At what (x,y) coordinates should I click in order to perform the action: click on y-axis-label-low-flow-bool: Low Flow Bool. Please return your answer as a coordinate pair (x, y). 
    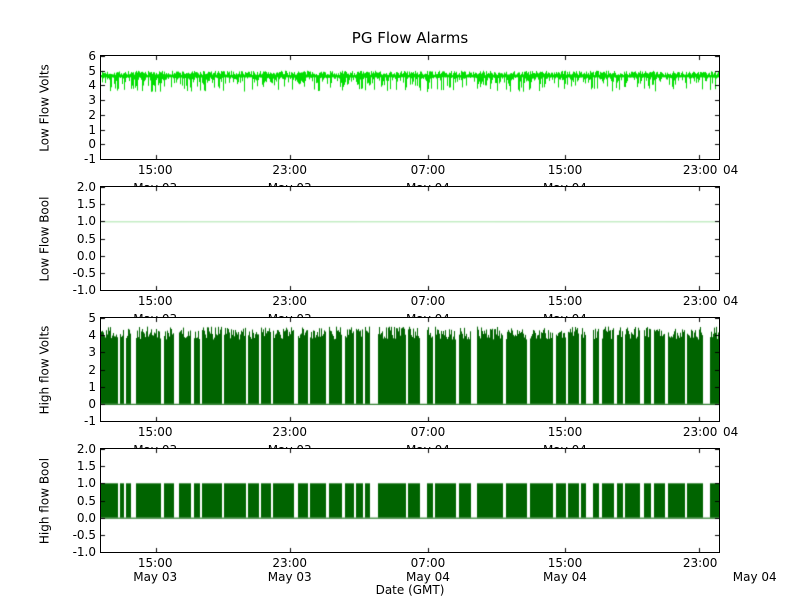
    Looking at the image, I should click on (44, 238).